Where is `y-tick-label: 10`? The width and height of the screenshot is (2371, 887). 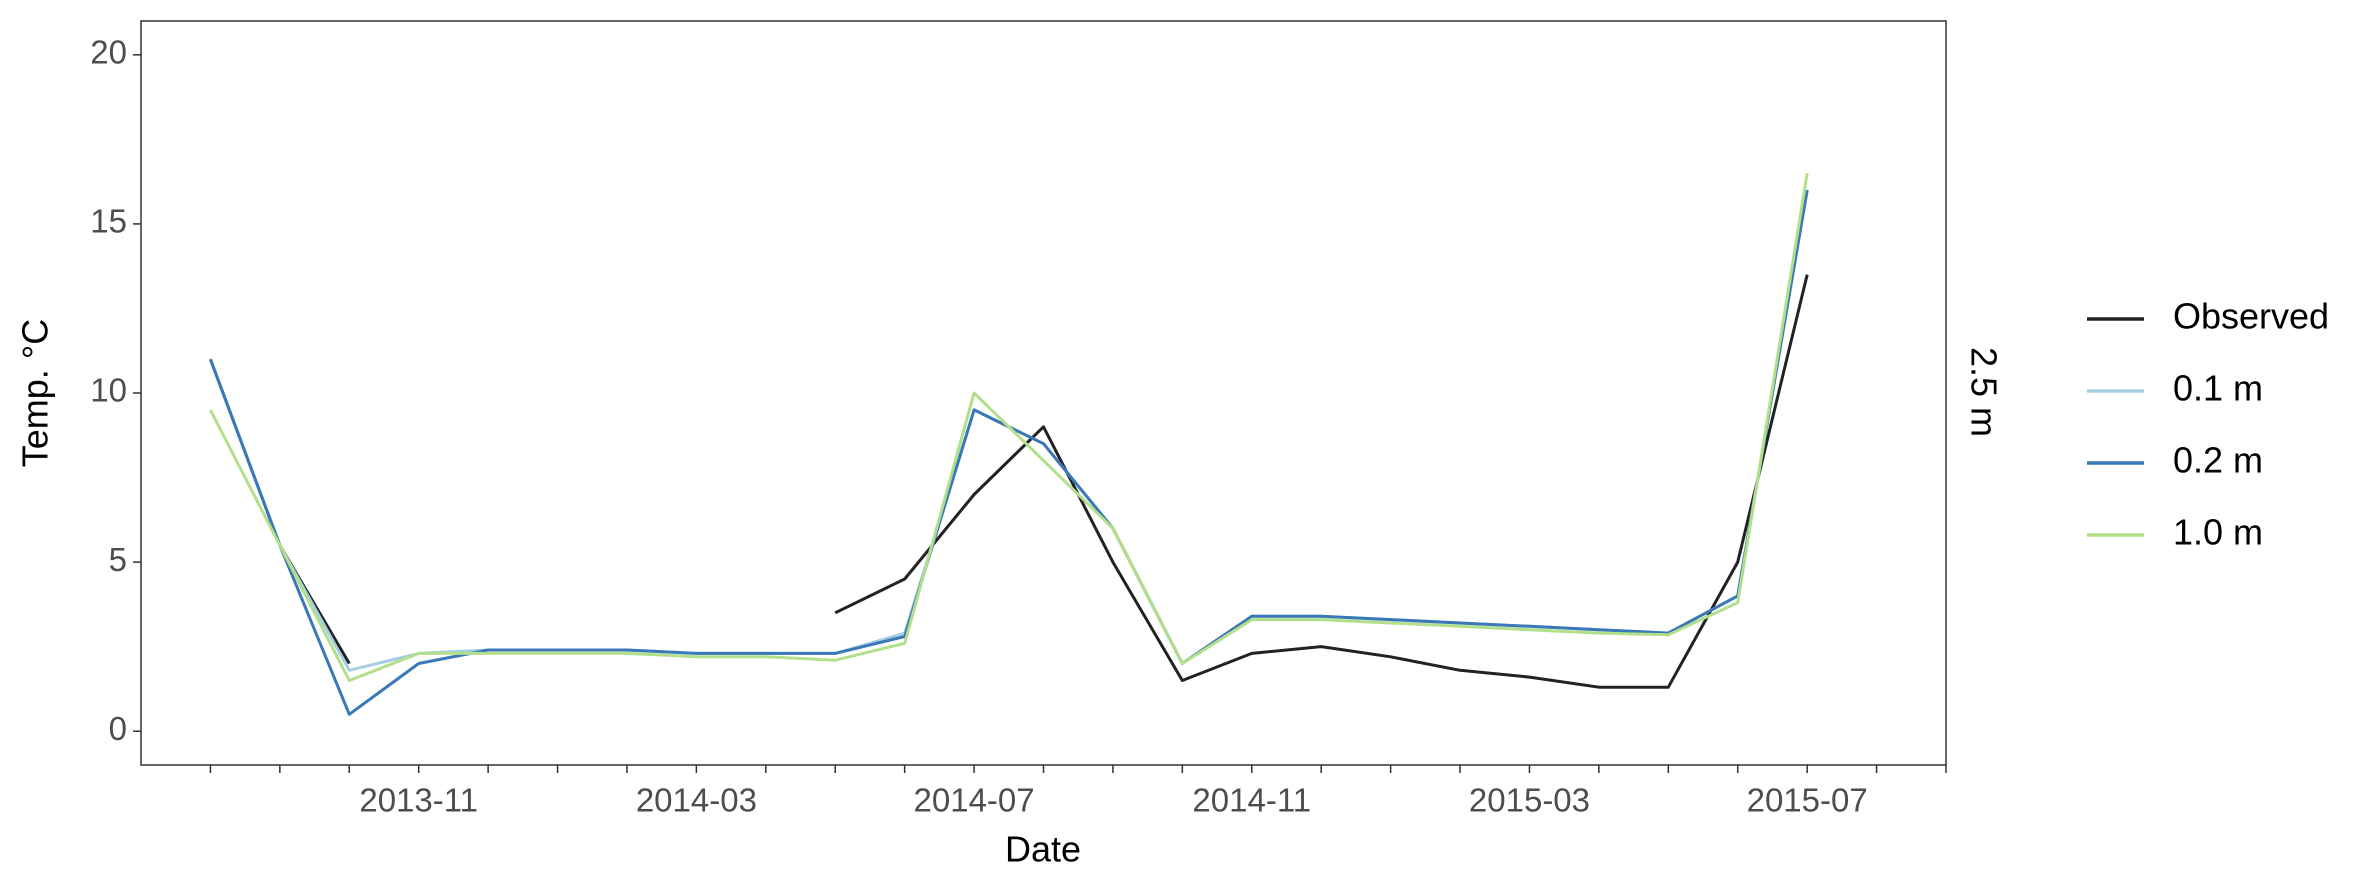
y-tick-label: 10 is located at coordinates (108, 390).